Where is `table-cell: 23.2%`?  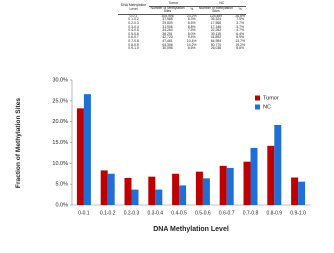
table-cell: 23.2% is located at coordinates (191, 16).